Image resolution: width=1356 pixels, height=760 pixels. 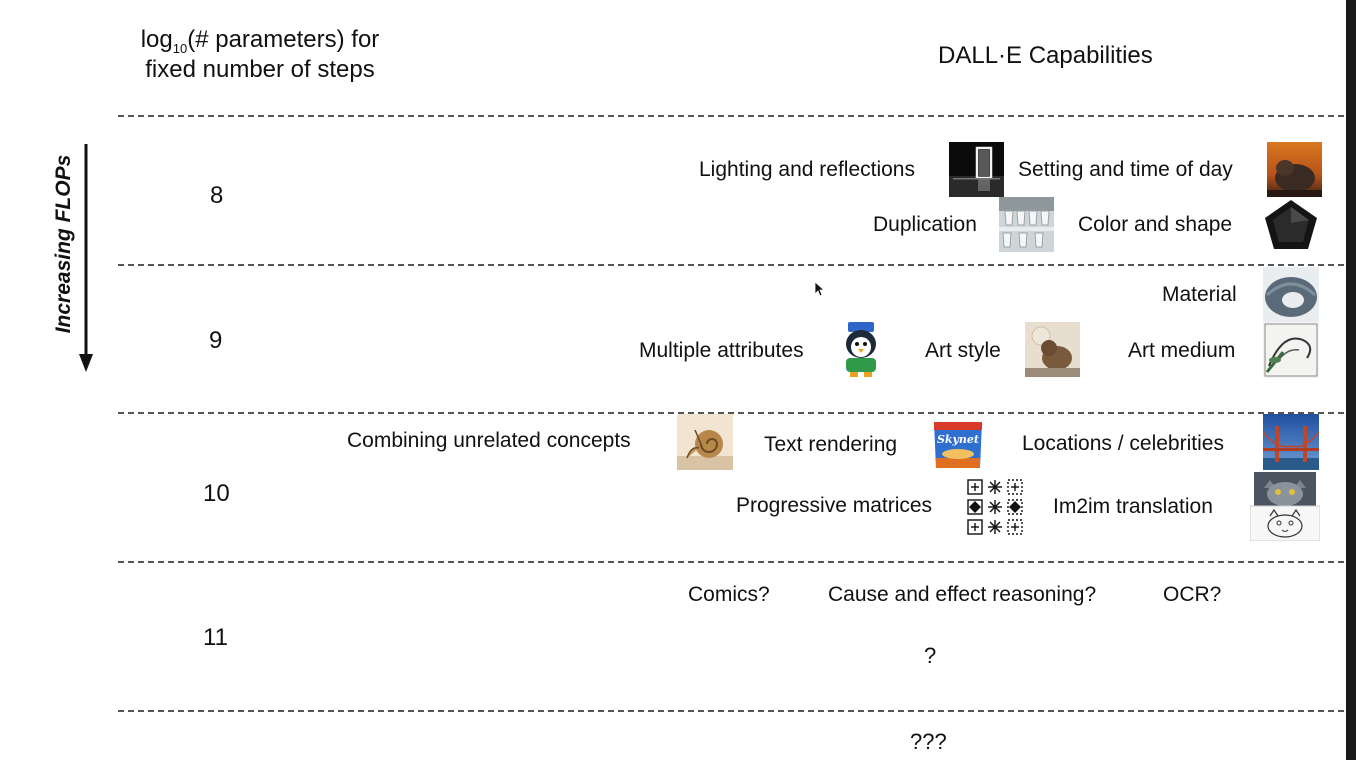 I want to click on capability-label: Im2im translation, so click(x=1133, y=506).